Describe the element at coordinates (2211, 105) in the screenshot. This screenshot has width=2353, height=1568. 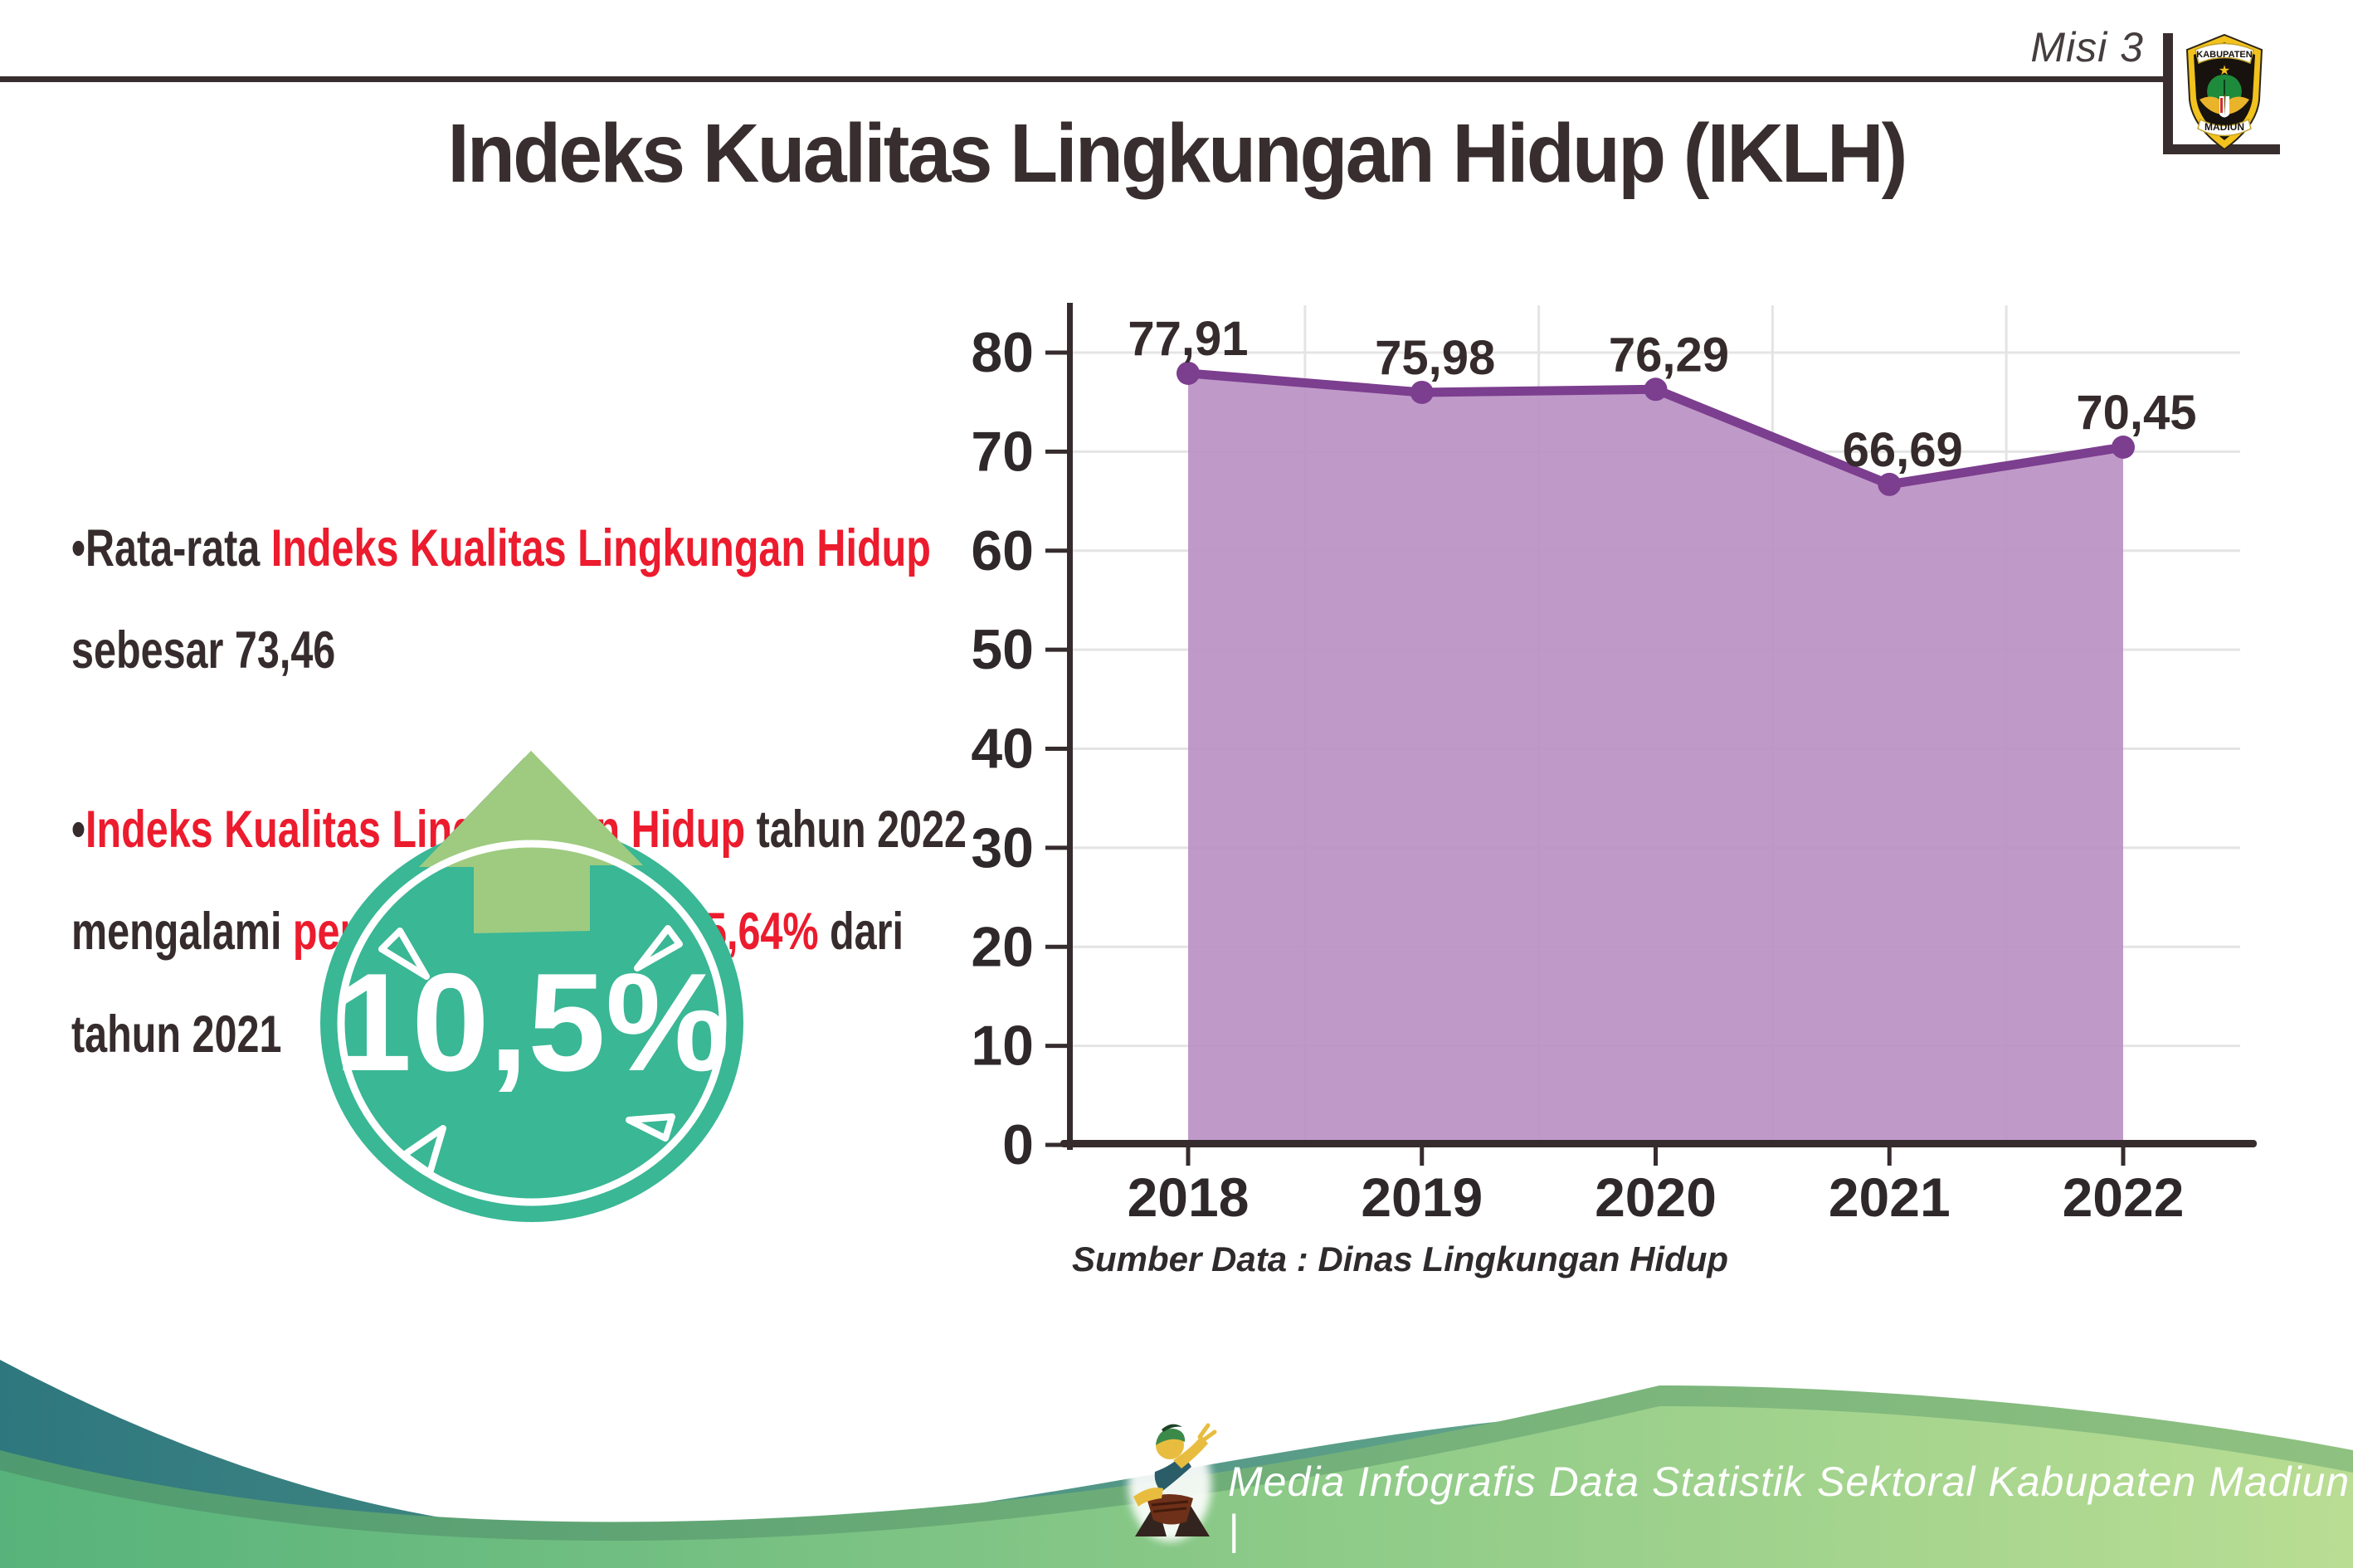
I see `logo-wing-left-icon` at that location.